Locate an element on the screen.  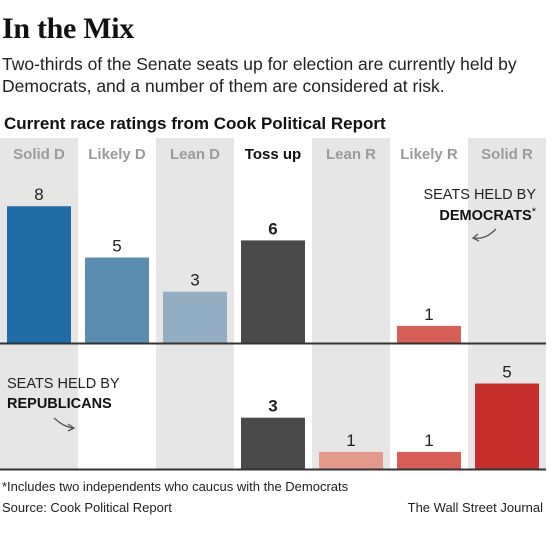
series-label-republicans: REPUBLICANS is located at coordinates (59, 404).